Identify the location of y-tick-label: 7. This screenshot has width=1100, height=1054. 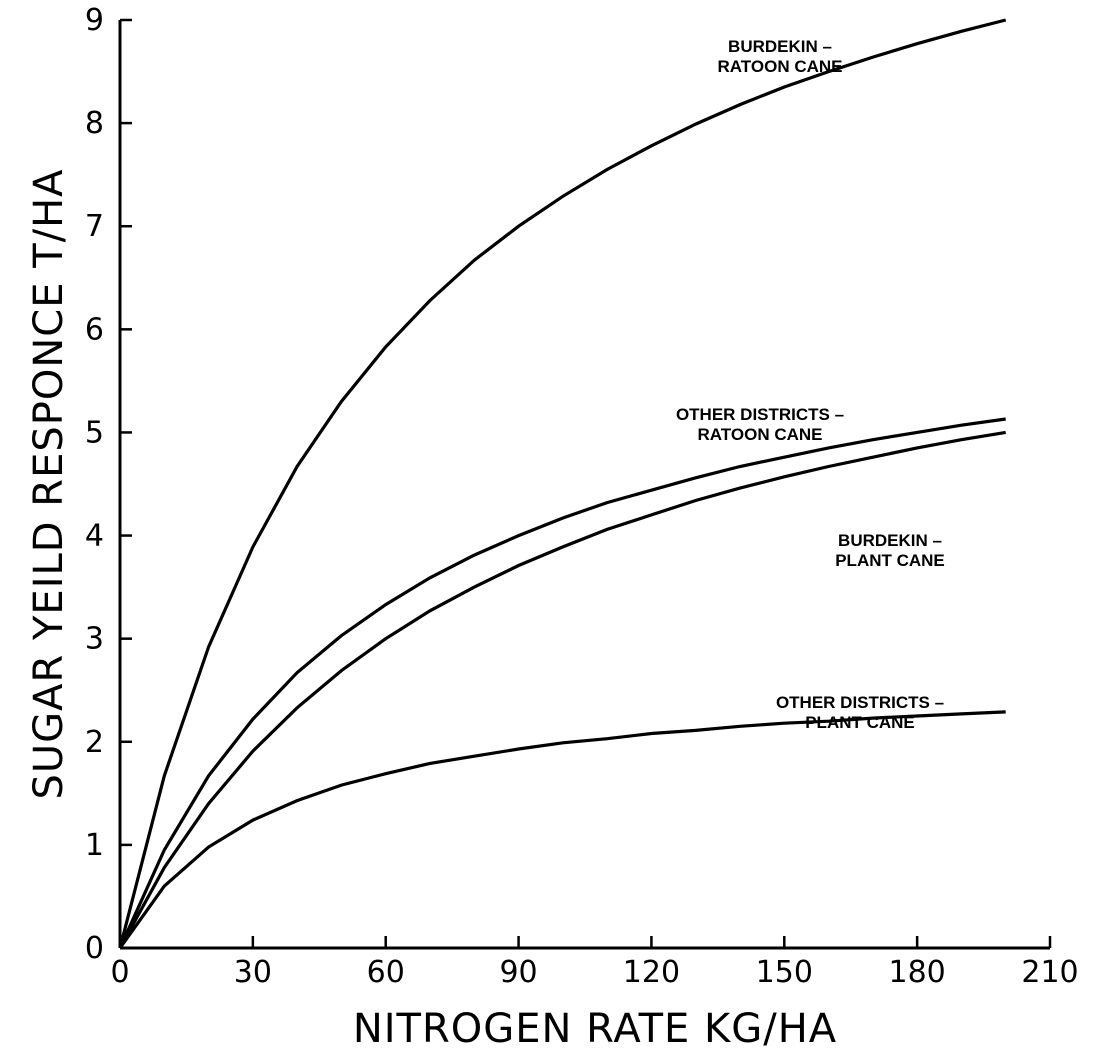
(94, 226).